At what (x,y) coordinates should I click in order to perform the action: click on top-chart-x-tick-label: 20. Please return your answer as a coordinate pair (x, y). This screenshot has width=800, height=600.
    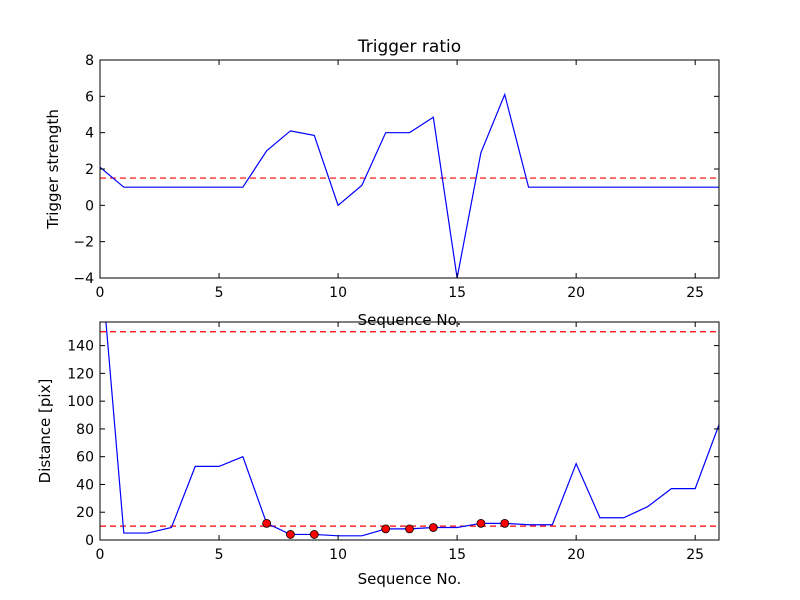
    Looking at the image, I should click on (576, 293).